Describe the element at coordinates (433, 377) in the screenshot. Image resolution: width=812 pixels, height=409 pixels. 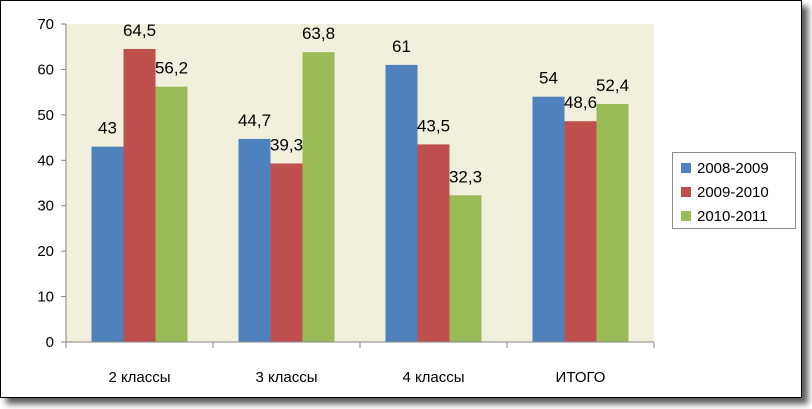
I see `x-category-label: 4 классы` at that location.